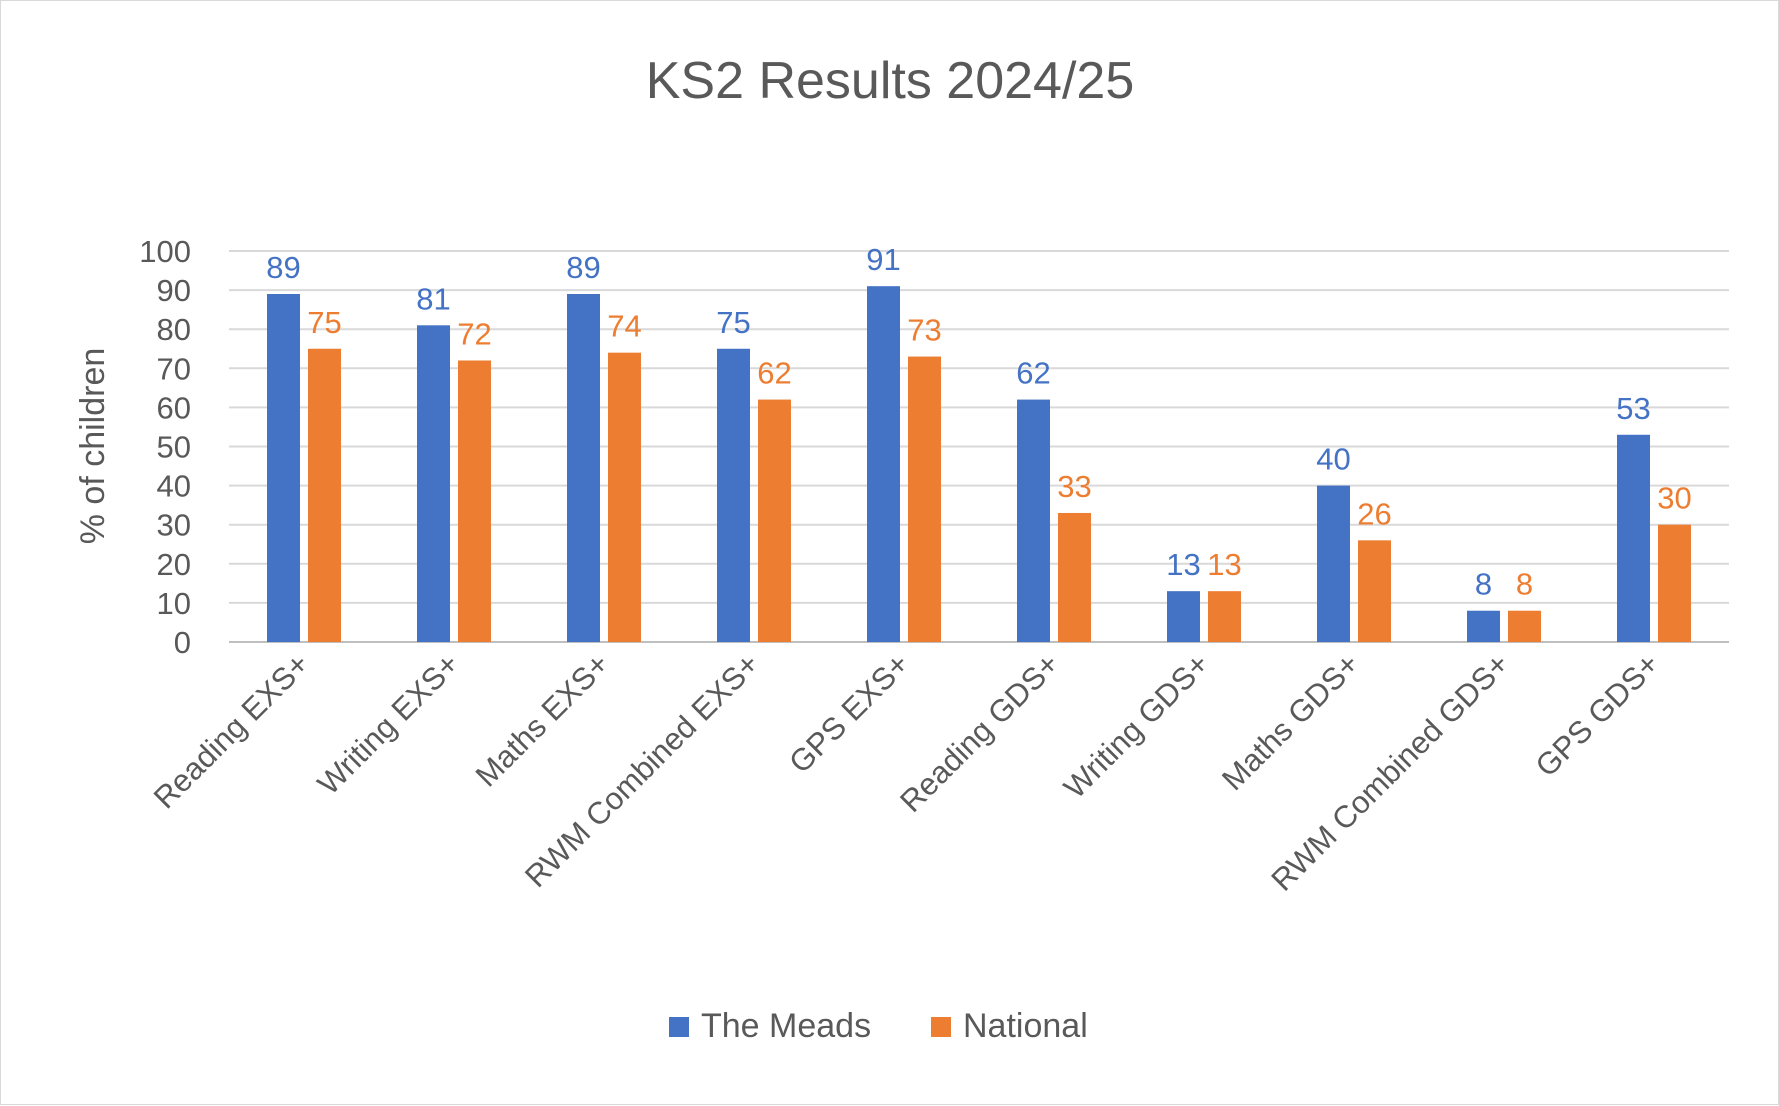 The image size is (1779, 1106). What do you see at coordinates (624, 326) in the screenshot?
I see `data-label: 74` at bounding box center [624, 326].